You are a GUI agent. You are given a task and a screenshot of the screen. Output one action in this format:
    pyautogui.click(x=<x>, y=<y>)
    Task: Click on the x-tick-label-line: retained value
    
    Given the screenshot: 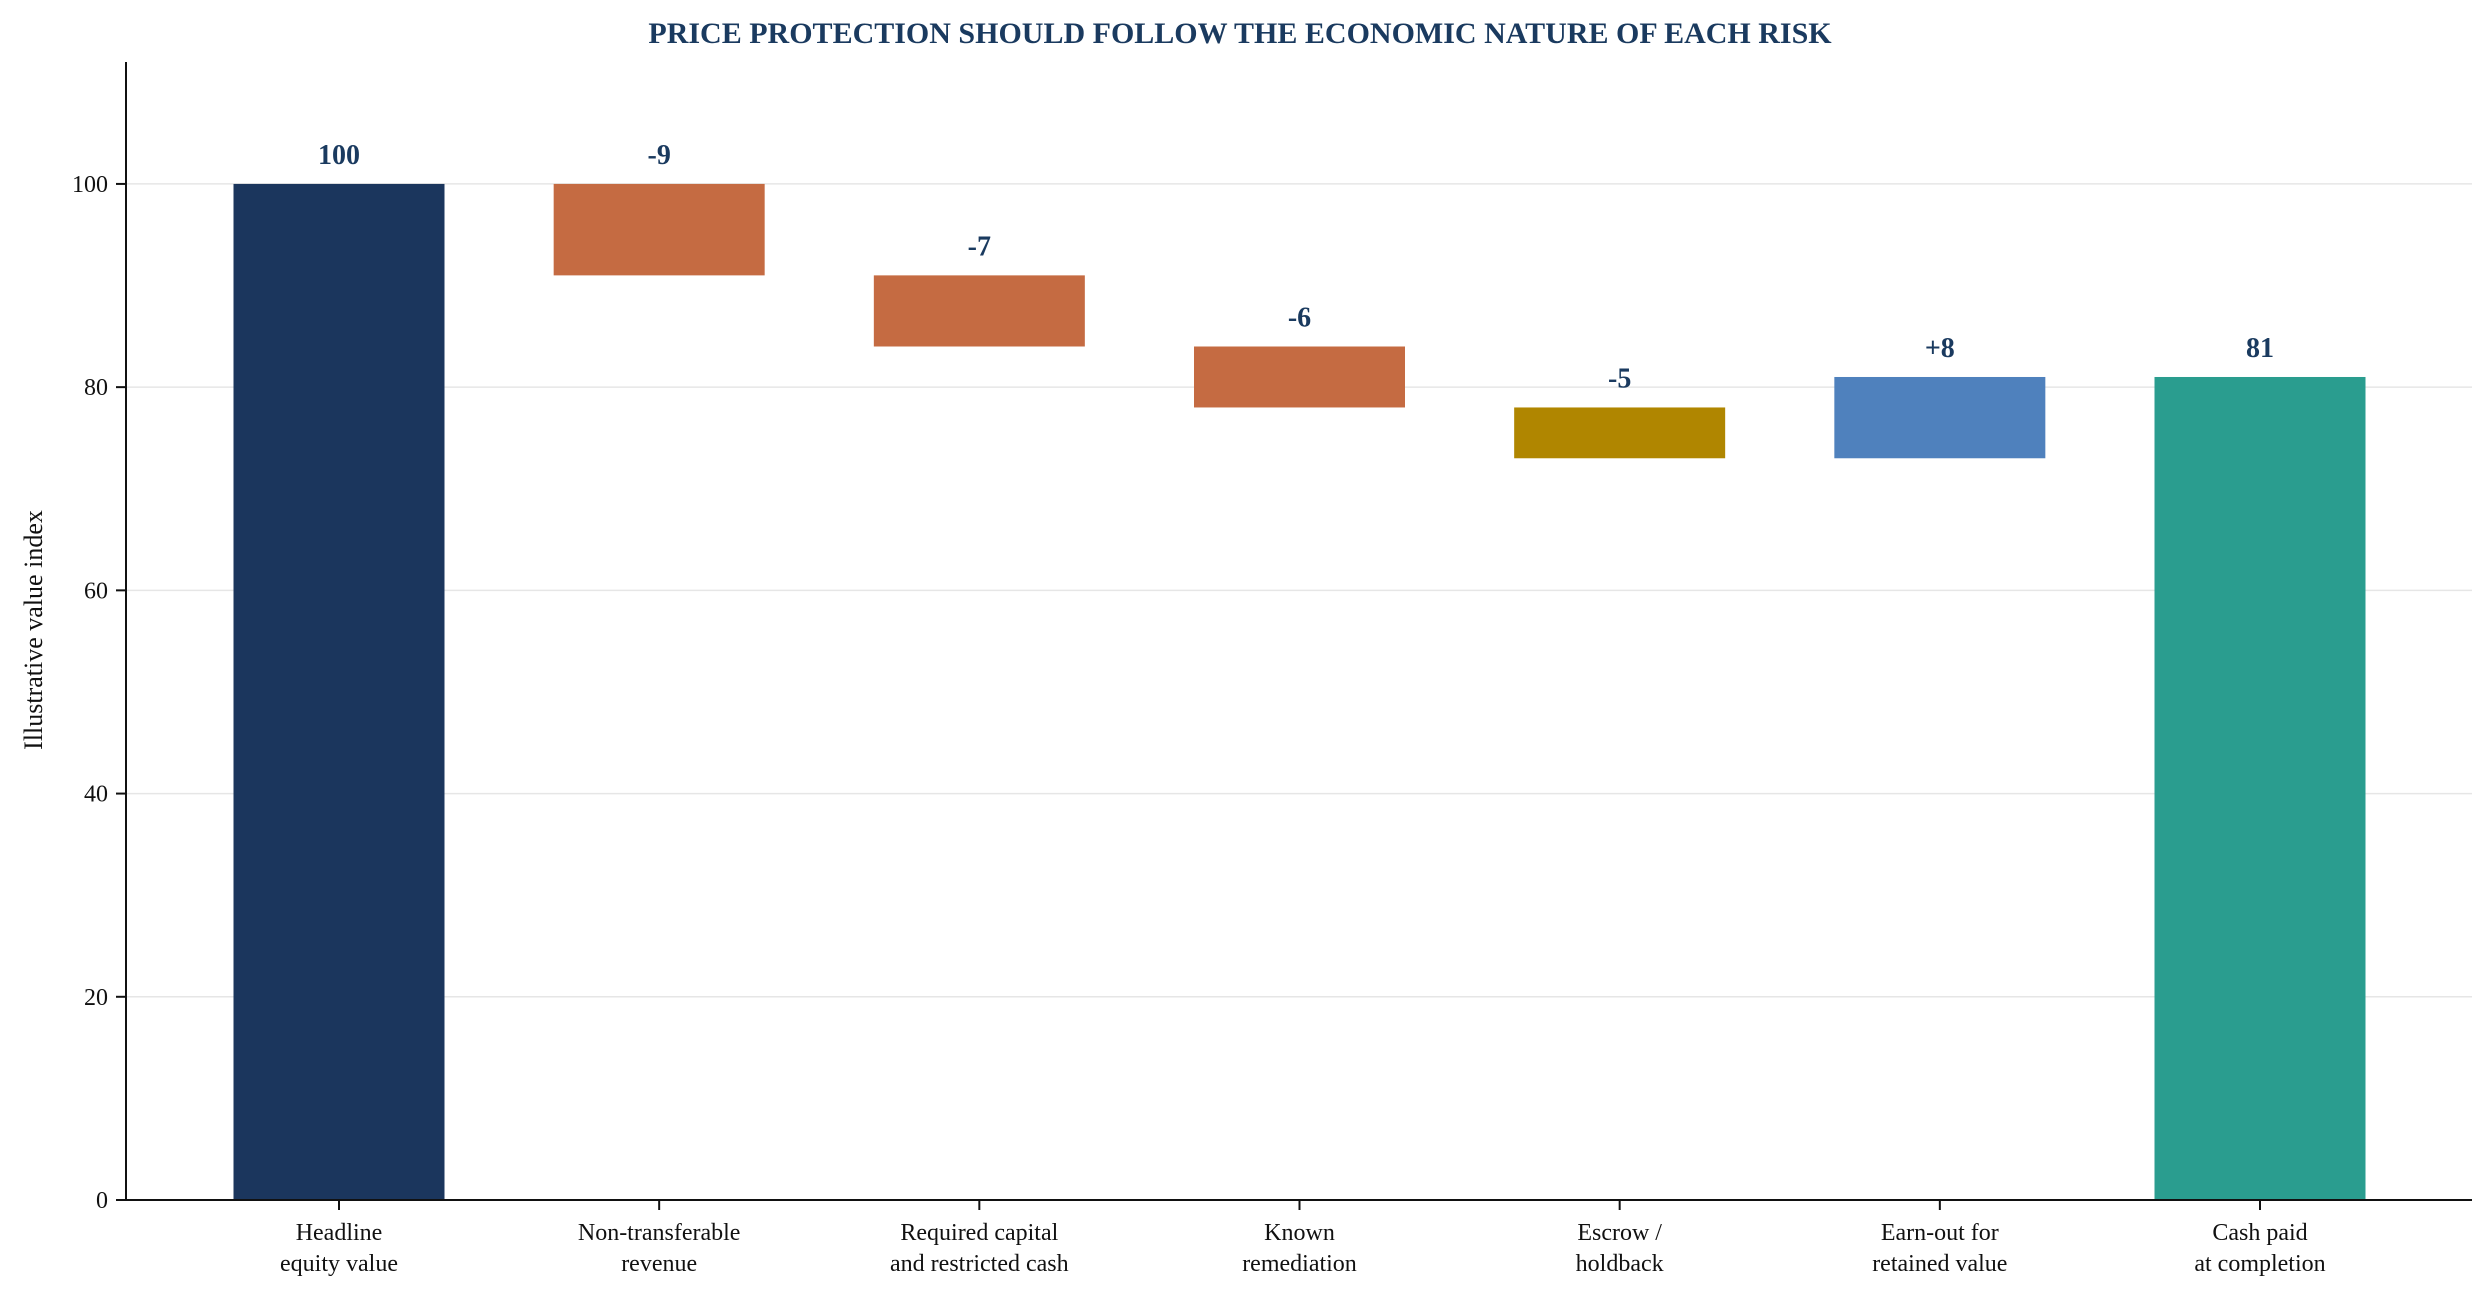 What is the action you would take?
    pyautogui.click(x=1939, y=1264)
    